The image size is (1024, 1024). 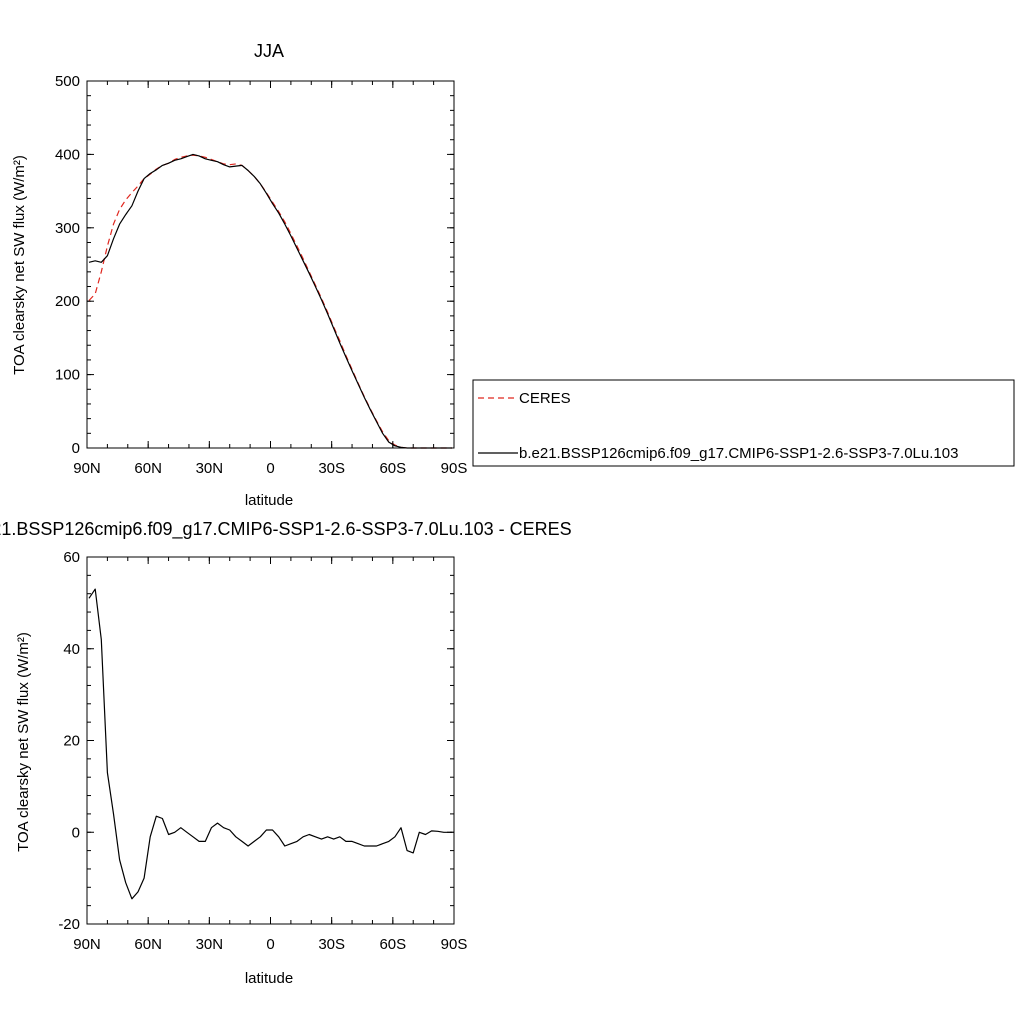 I want to click on y-tick-label-bottom: 0, so click(x=76, y=832).